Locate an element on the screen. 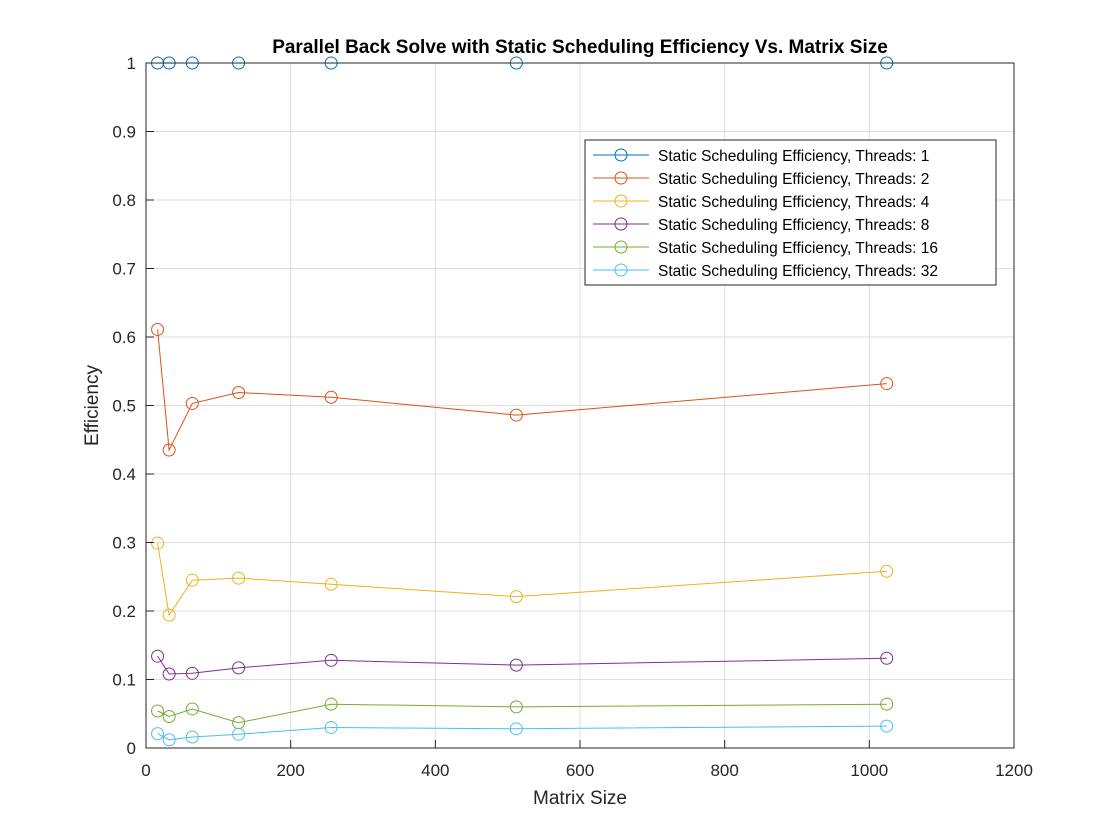 The image size is (1120, 840). legend-label: Static Scheduling Efficiency, Threads: 2 is located at coordinates (793, 179).